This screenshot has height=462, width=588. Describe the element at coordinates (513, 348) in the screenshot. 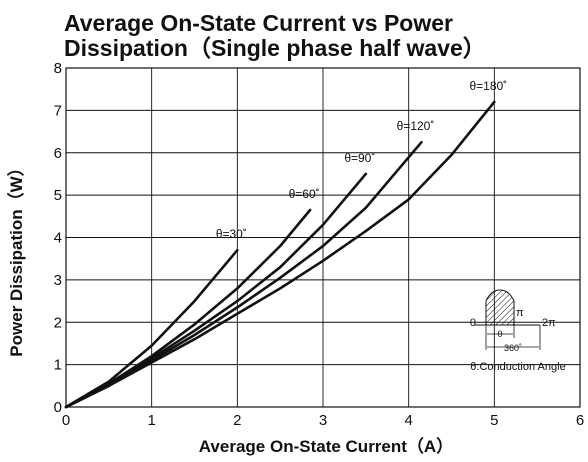

I see `inset-period-label: 360˚` at that location.